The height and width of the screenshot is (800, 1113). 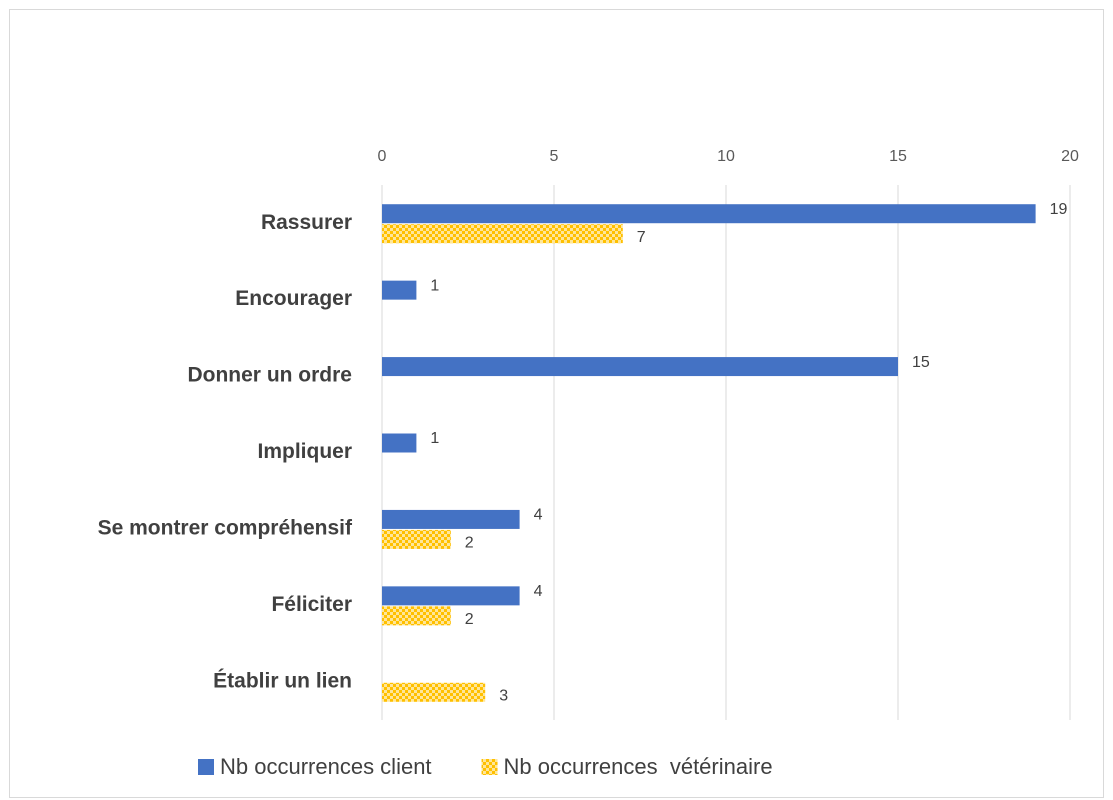 I want to click on x-tick-label: 10, so click(x=726, y=156).